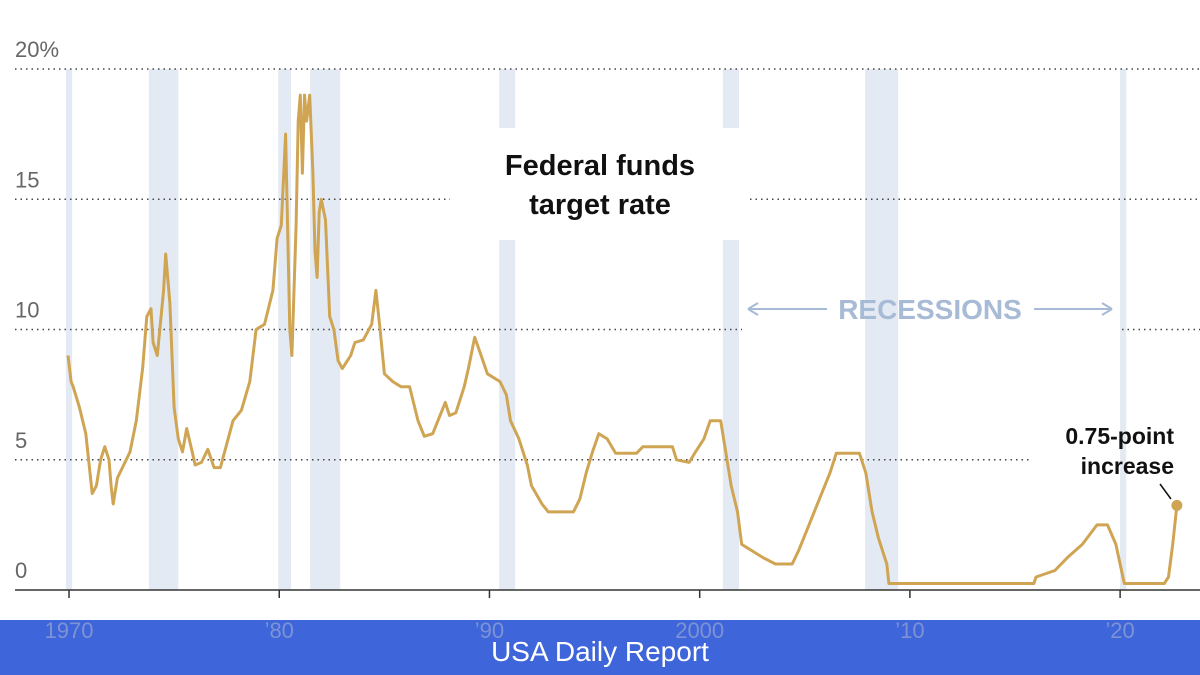  What do you see at coordinates (1119, 630) in the screenshot?
I see `x-tick-label: ’20` at bounding box center [1119, 630].